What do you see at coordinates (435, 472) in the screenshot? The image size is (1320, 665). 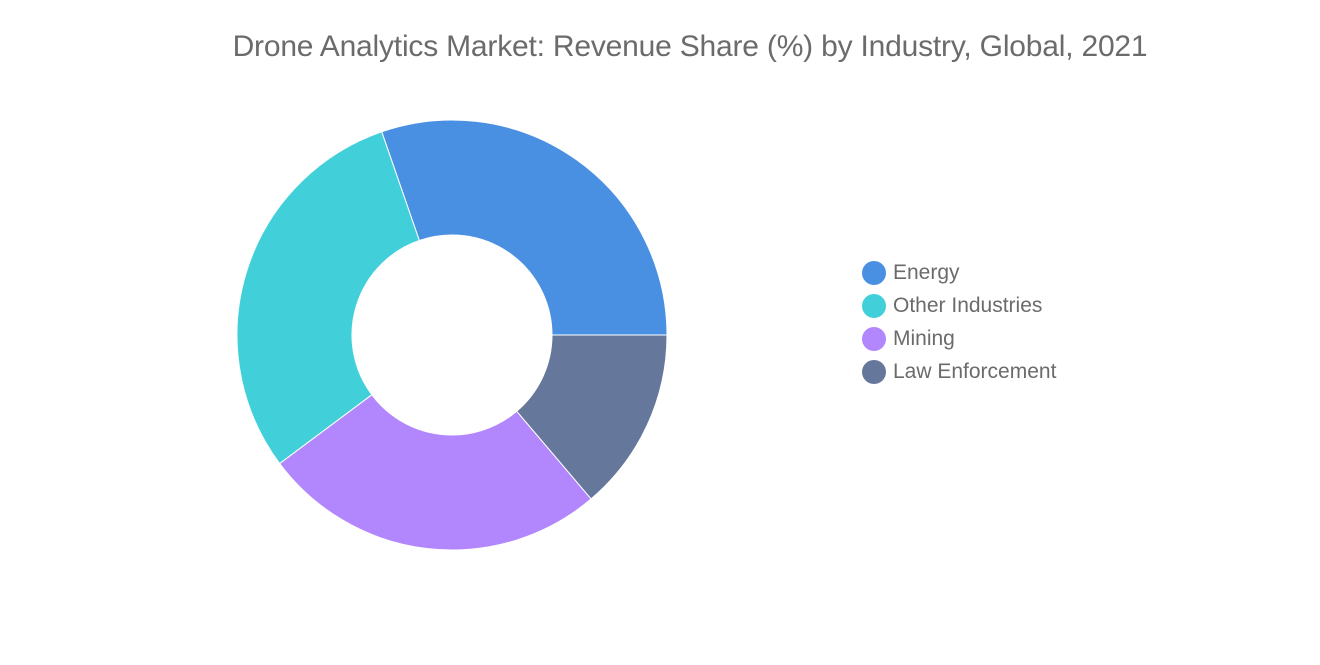 I see `slice-mining` at bounding box center [435, 472].